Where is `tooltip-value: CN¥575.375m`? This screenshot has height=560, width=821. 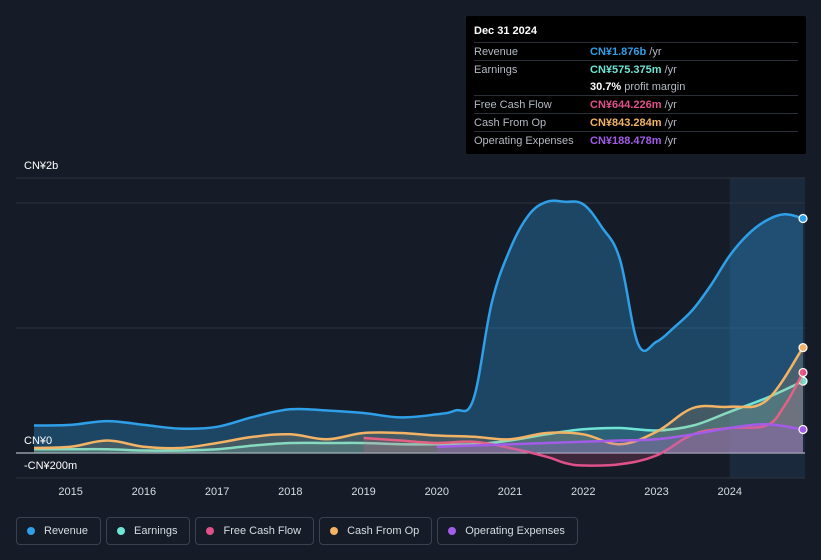
tooltip-value: CN¥575.375m is located at coordinates (626, 69).